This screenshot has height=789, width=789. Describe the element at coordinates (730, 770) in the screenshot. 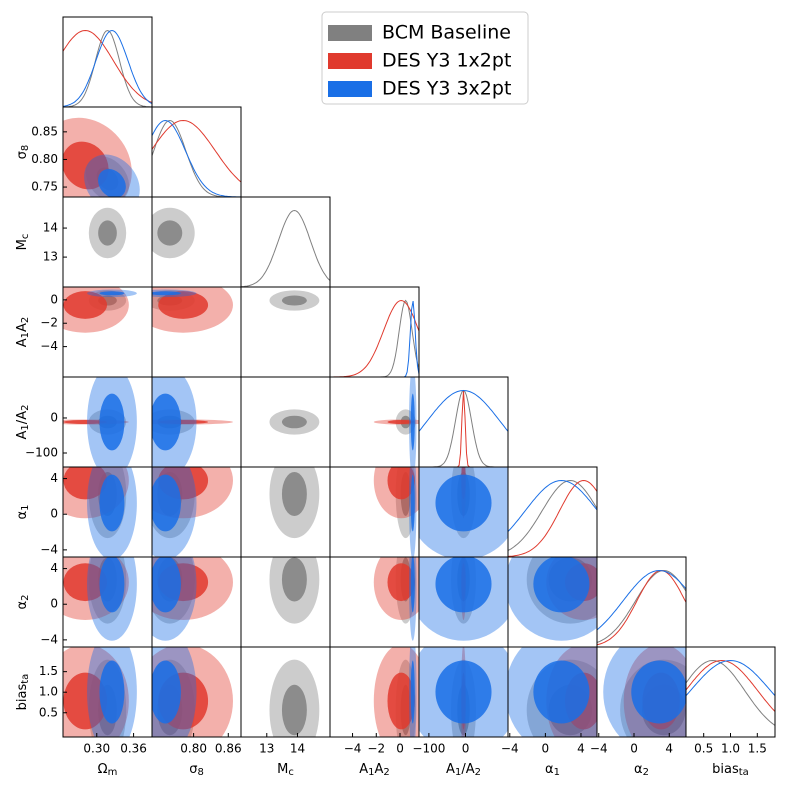

I see `x-axis-label: biasta` at that location.